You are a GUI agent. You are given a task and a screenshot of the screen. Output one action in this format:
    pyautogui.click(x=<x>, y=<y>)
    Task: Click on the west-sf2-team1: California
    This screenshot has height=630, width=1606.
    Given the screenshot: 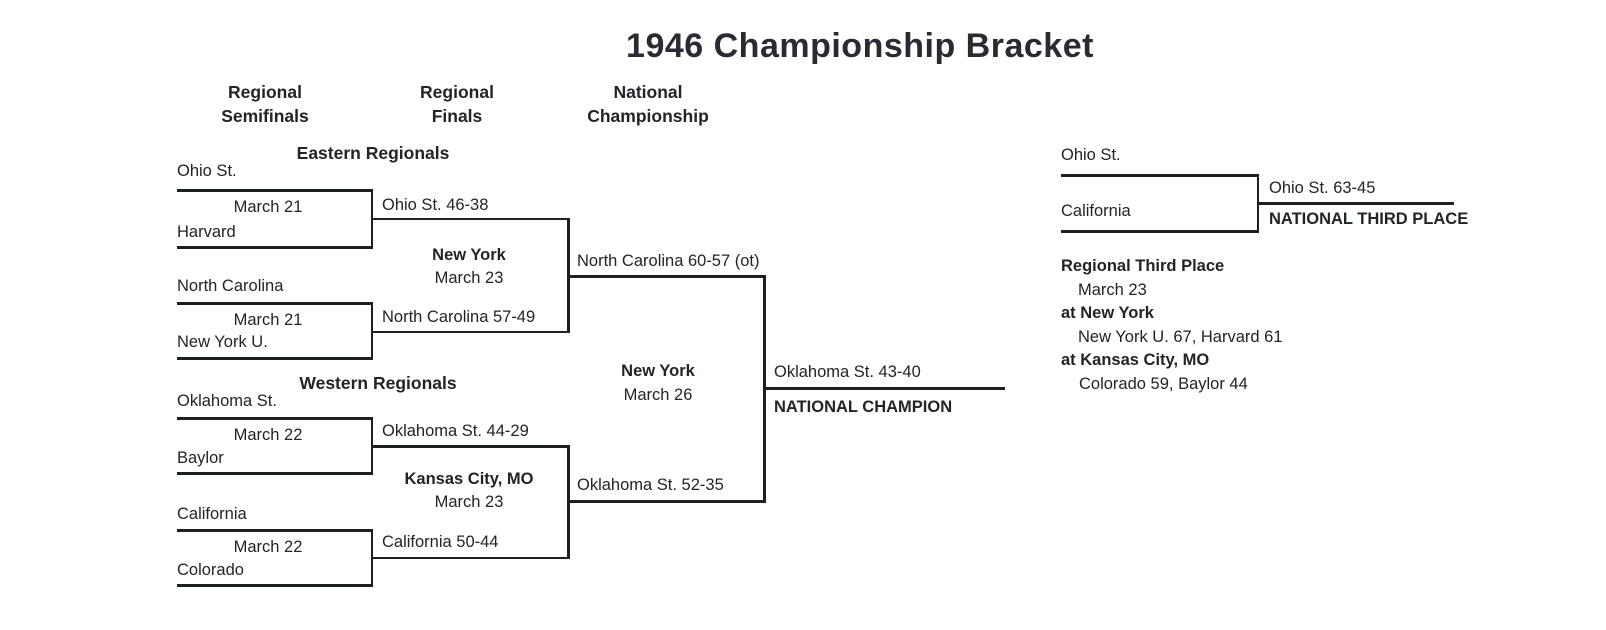 What is the action you would take?
    pyautogui.click(x=212, y=514)
    